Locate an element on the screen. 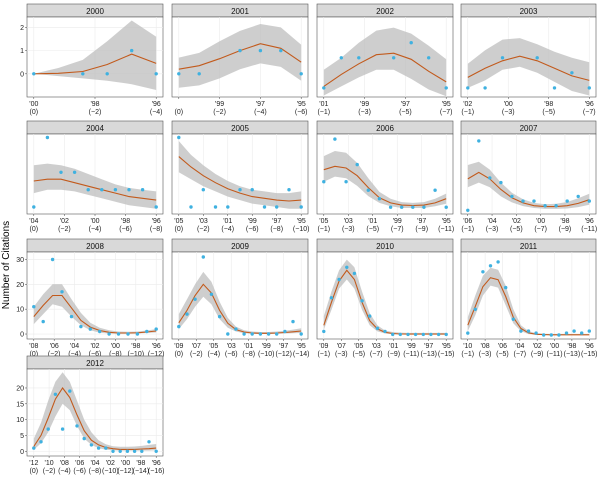  x-tick-label-year: '12 is located at coordinates (33, 463).